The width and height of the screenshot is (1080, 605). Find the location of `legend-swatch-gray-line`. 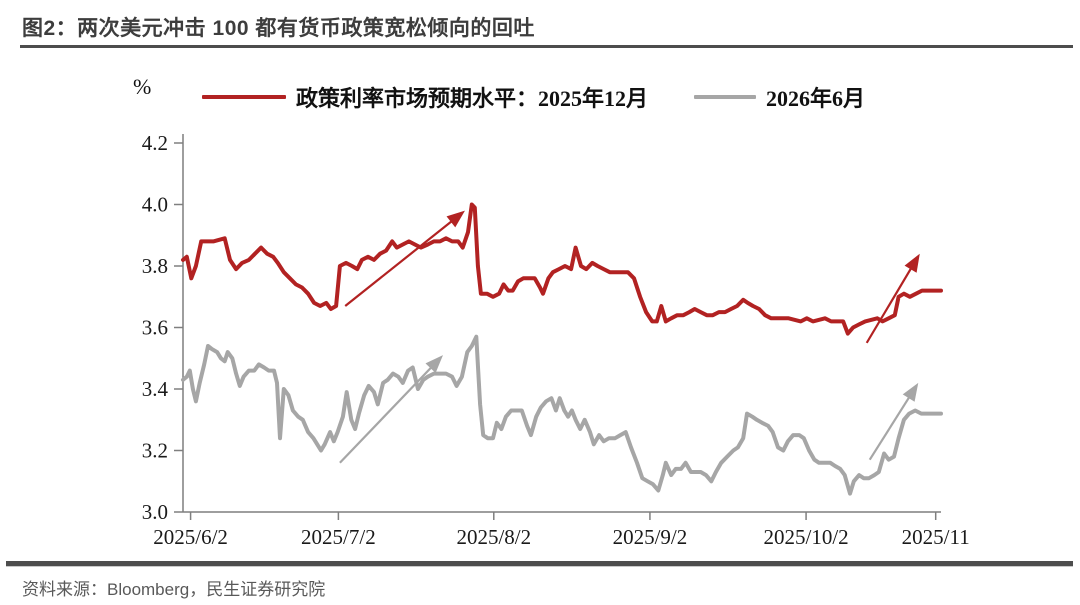

legend-swatch-gray-line is located at coordinates (725, 97).